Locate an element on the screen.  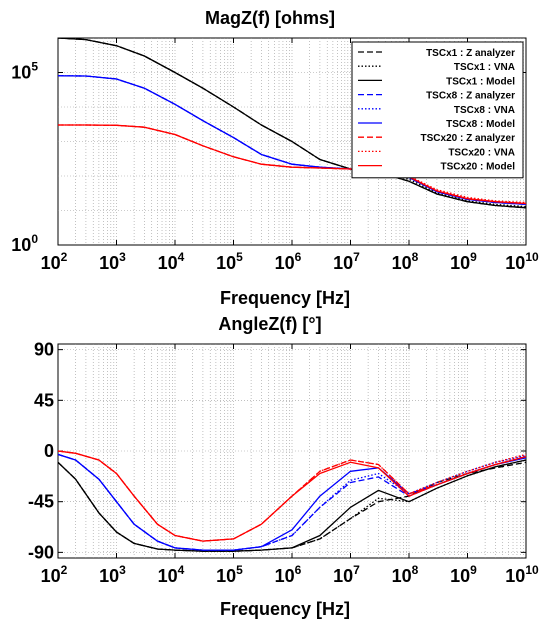
angle-x-axis-label: Frequency [Hz] is located at coordinates (285, 609).